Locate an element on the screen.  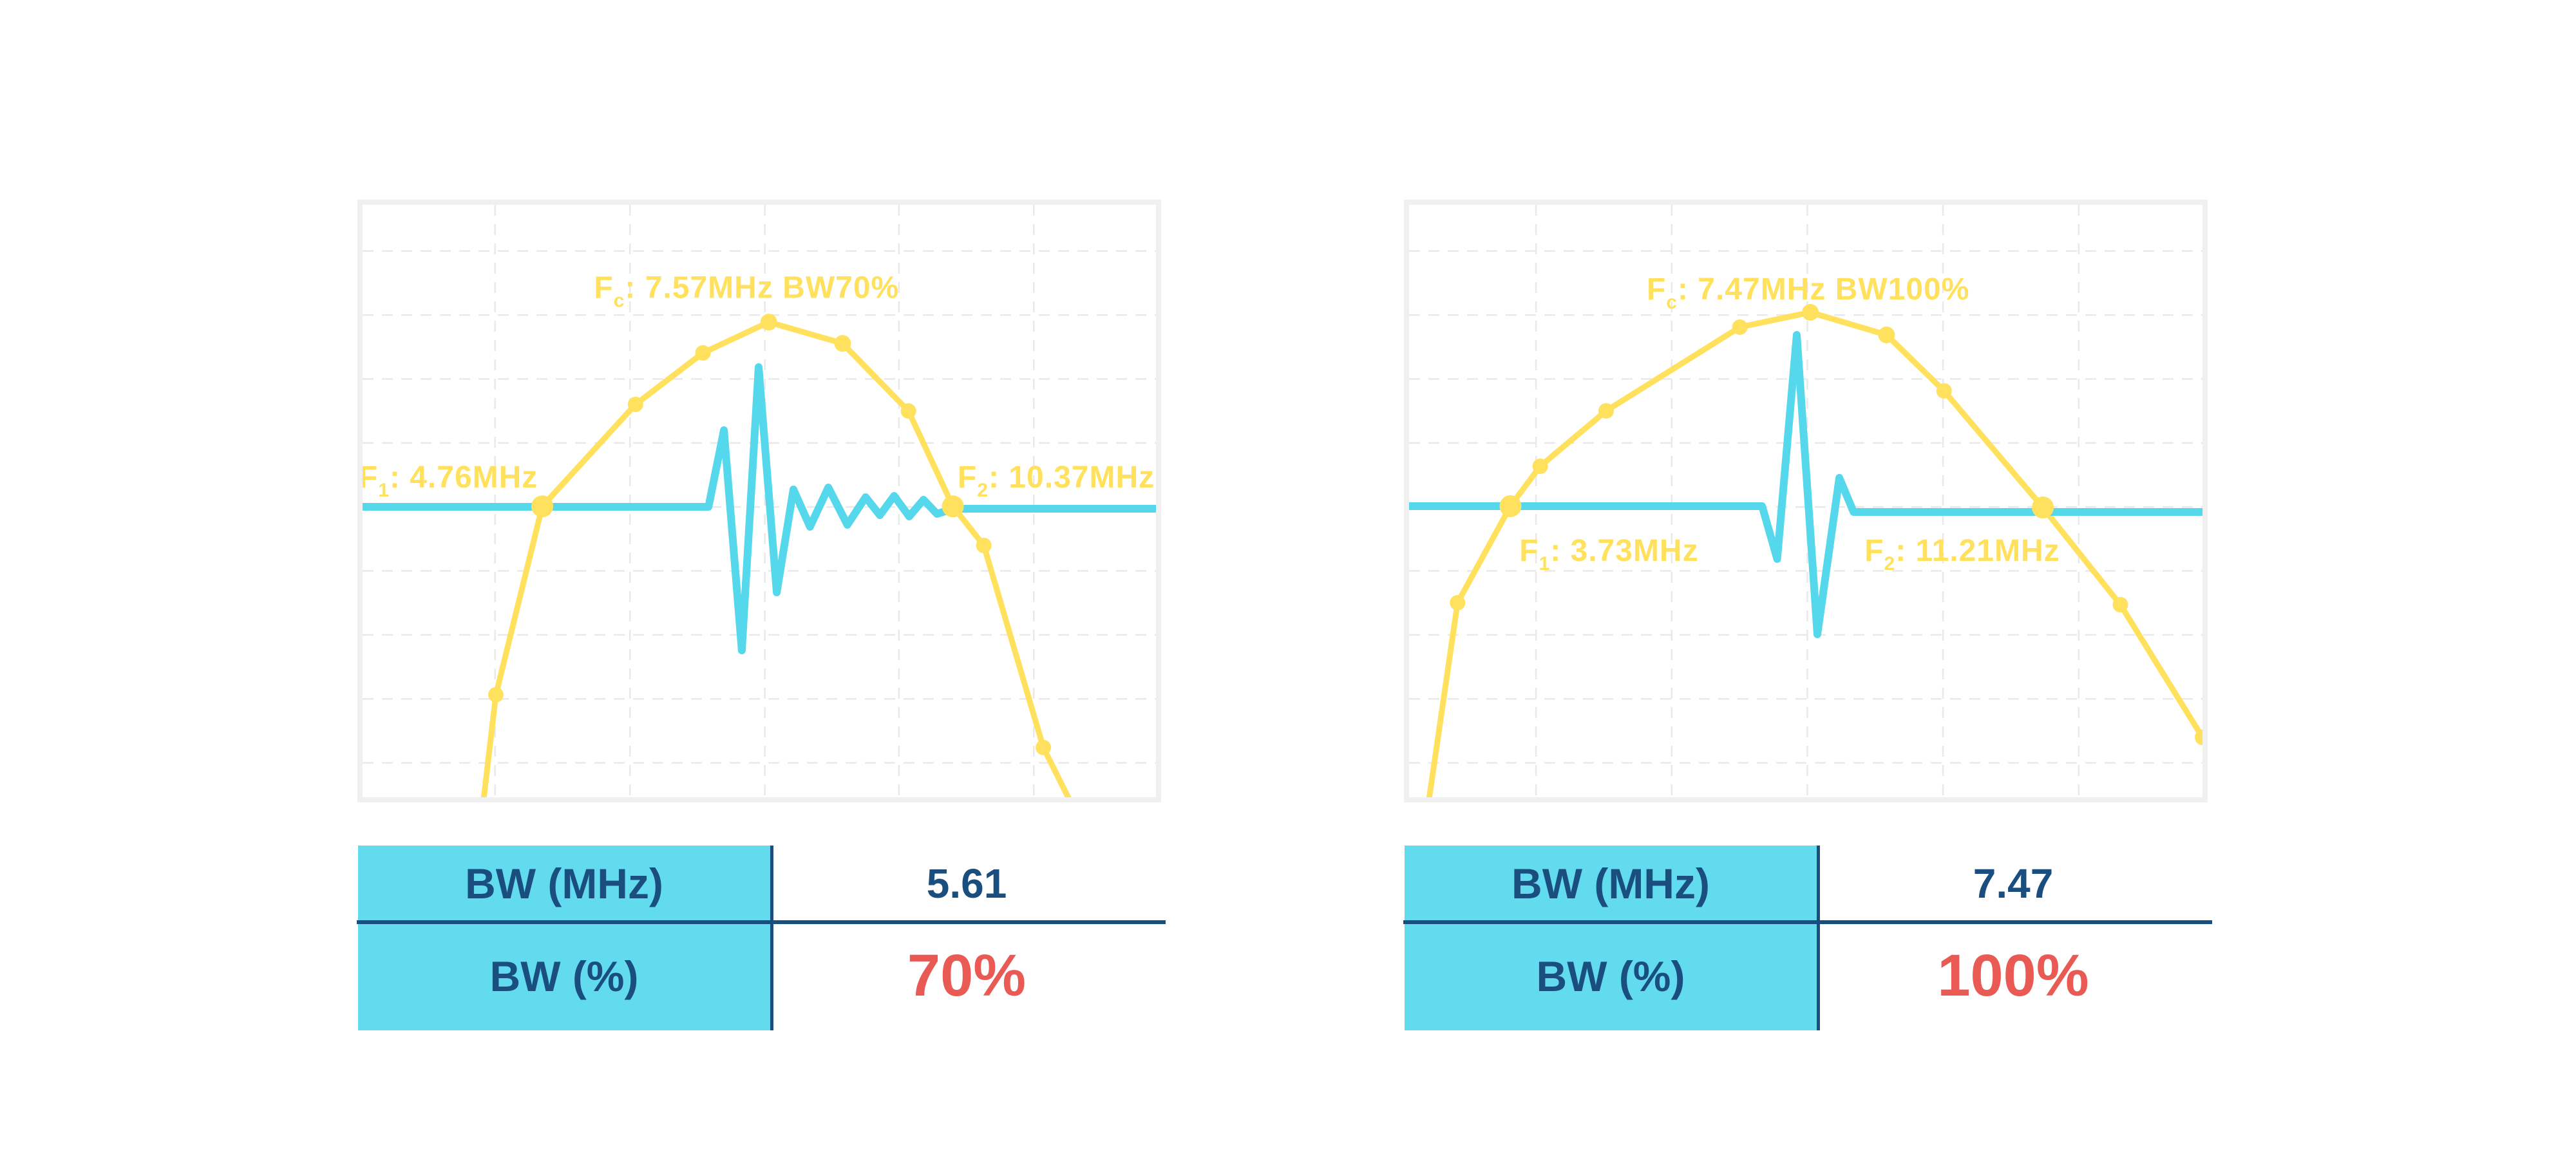
bw-mhz-value: 5.61 is located at coordinates (967, 884).